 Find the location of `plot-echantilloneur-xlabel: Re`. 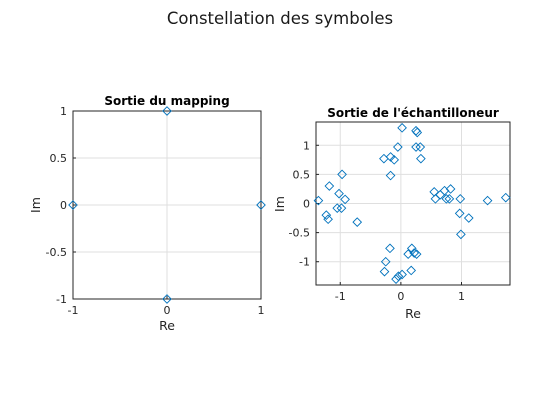

plot-echantilloneur-xlabel: Re is located at coordinates (413, 313).